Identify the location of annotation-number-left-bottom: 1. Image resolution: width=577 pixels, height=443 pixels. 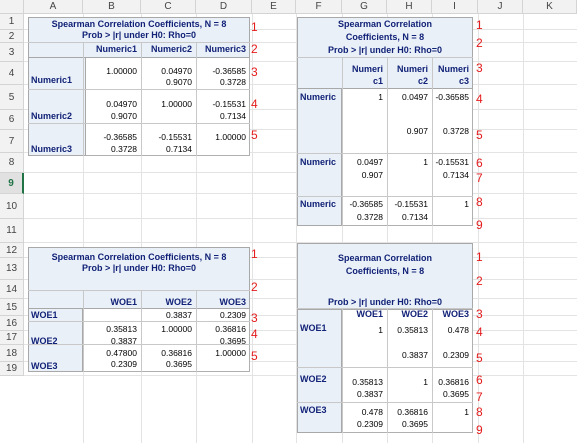
(254, 254).